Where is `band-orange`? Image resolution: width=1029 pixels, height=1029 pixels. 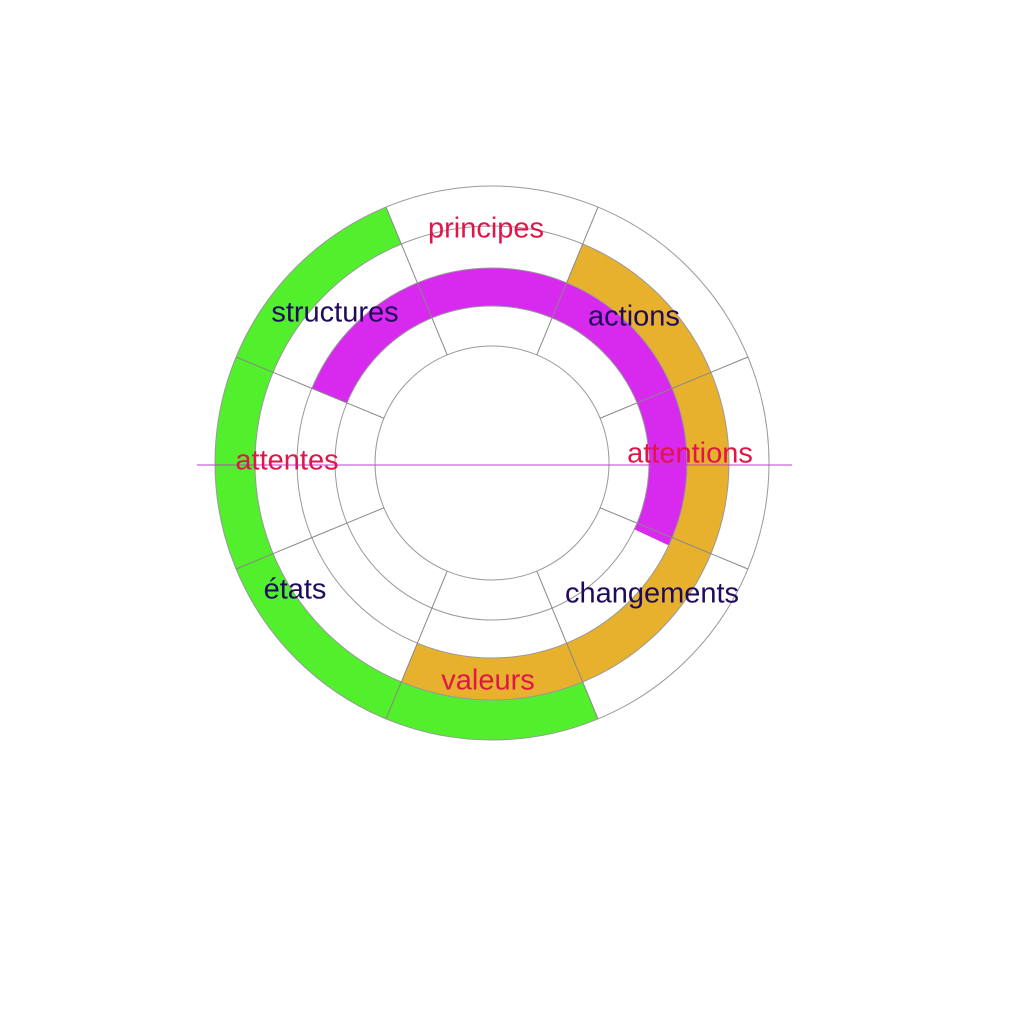
band-orange is located at coordinates (565, 472).